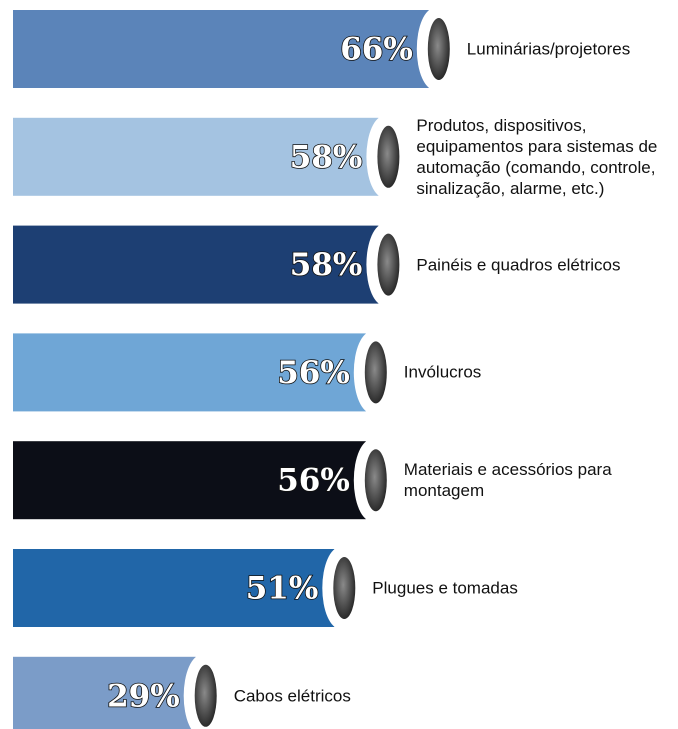 The image size is (678, 729). What do you see at coordinates (292, 696) in the screenshot?
I see `category-label: Cabos elétricos` at bounding box center [292, 696].